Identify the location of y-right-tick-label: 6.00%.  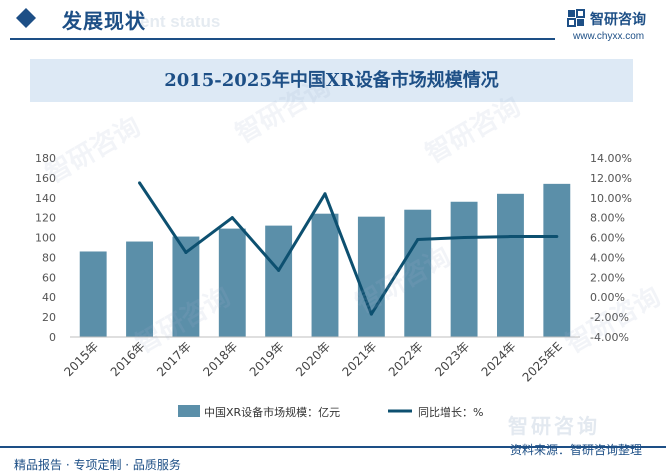
(607, 238).